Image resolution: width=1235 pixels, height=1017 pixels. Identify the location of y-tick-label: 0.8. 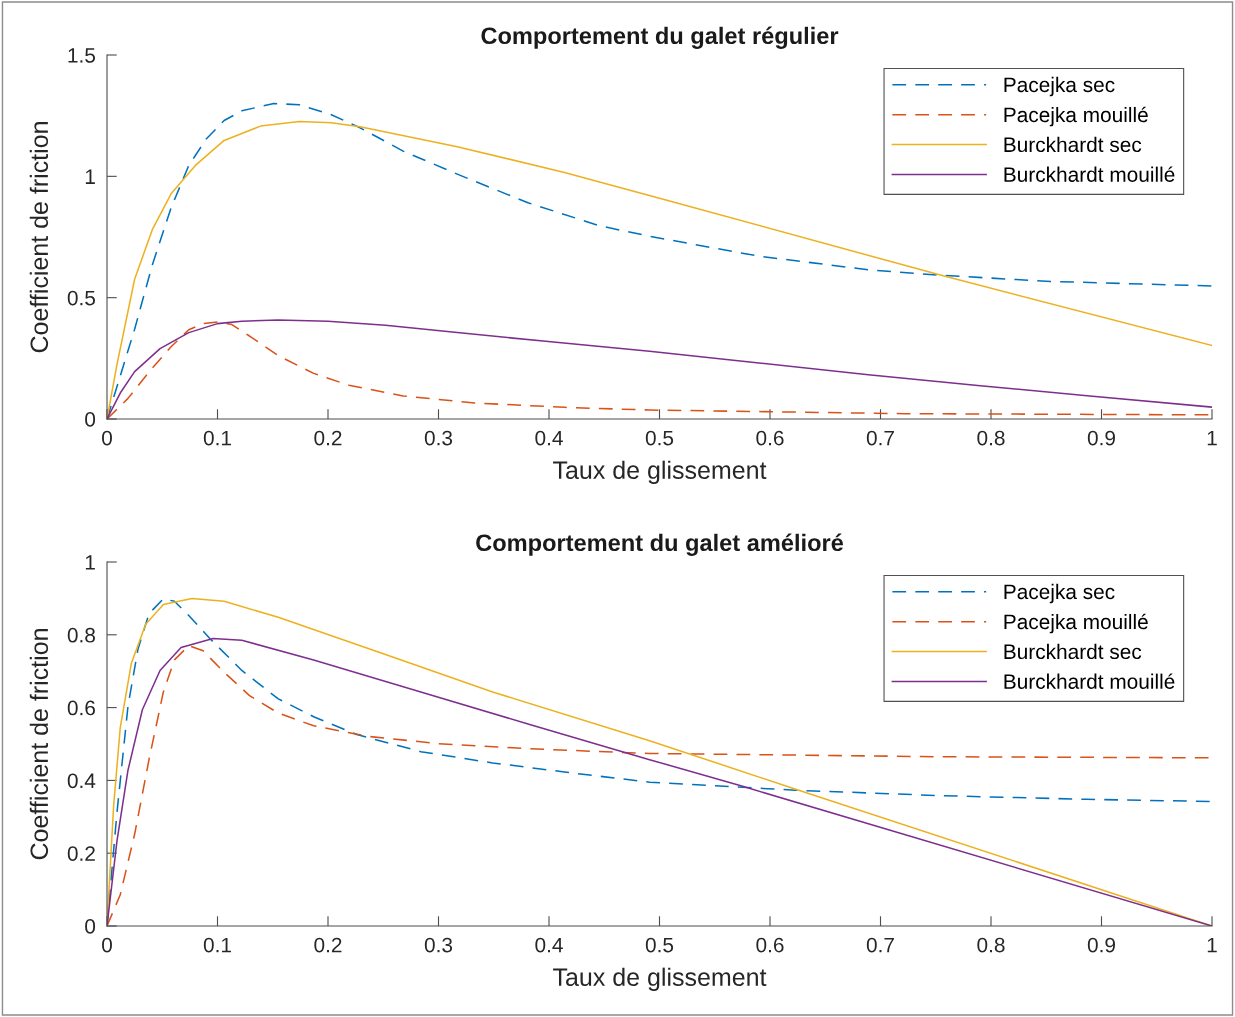
(81, 635).